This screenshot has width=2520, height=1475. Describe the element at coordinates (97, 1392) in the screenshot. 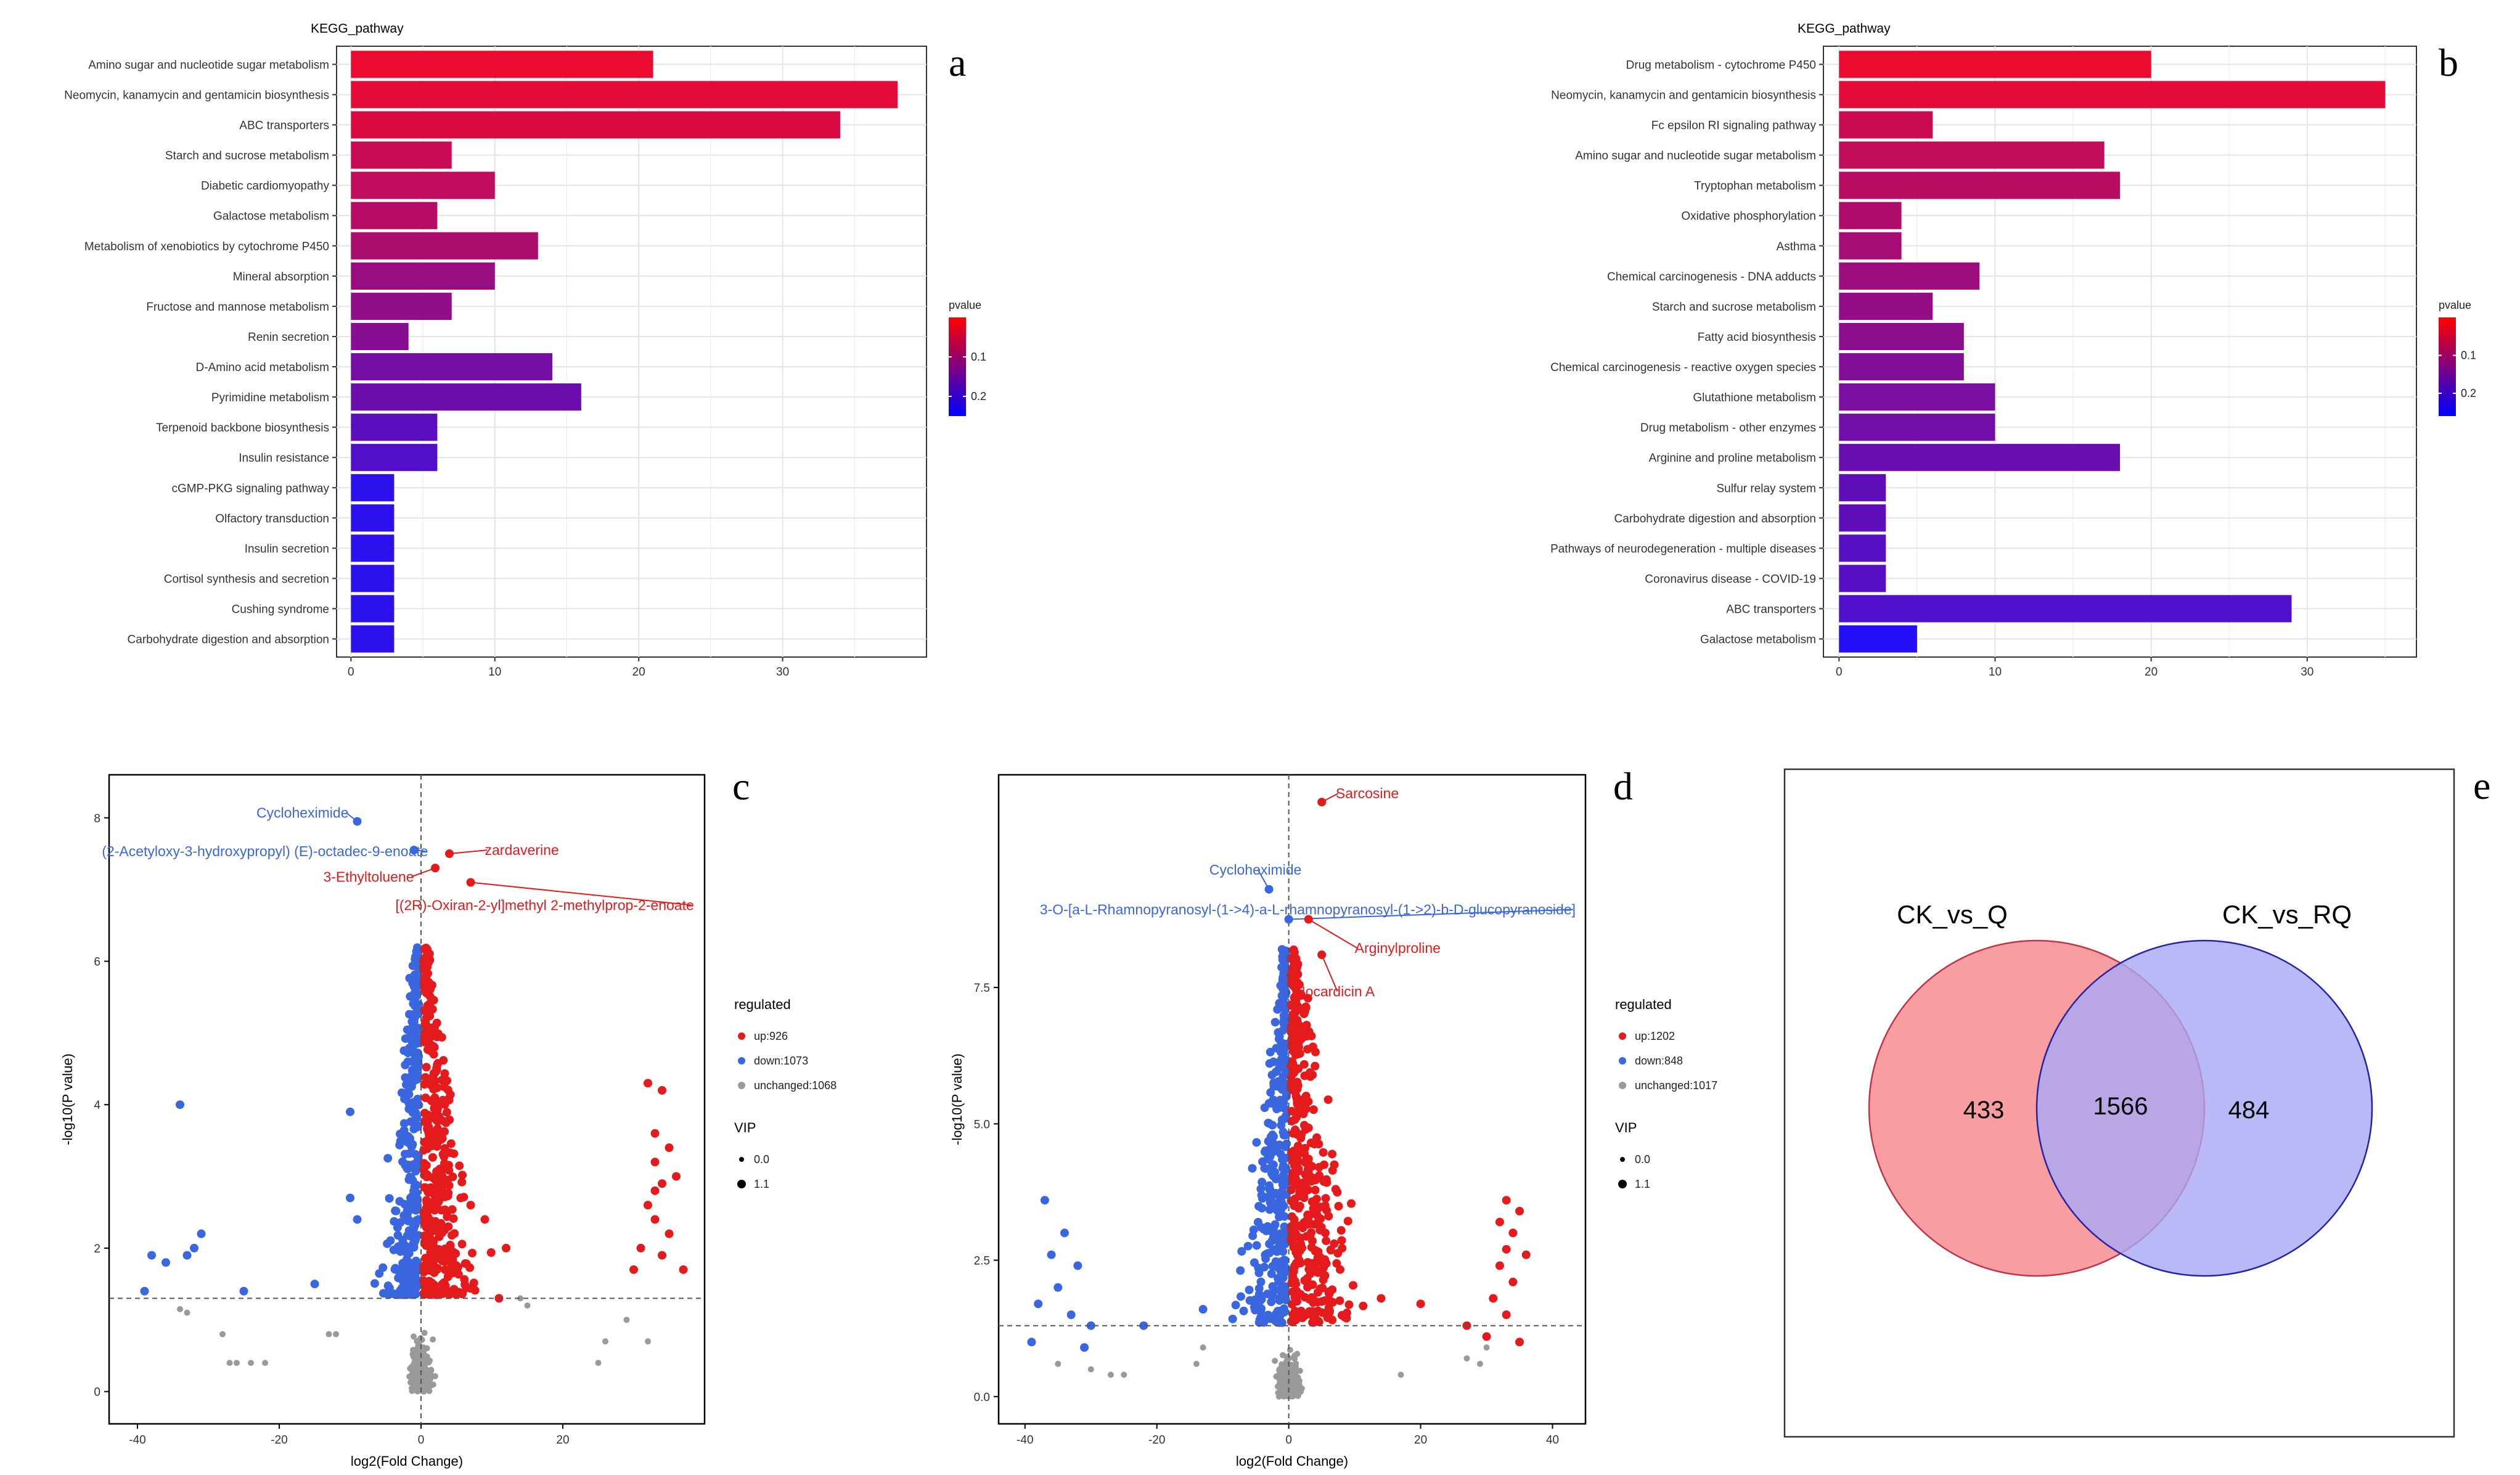

I see `y-tick-label: 0` at that location.